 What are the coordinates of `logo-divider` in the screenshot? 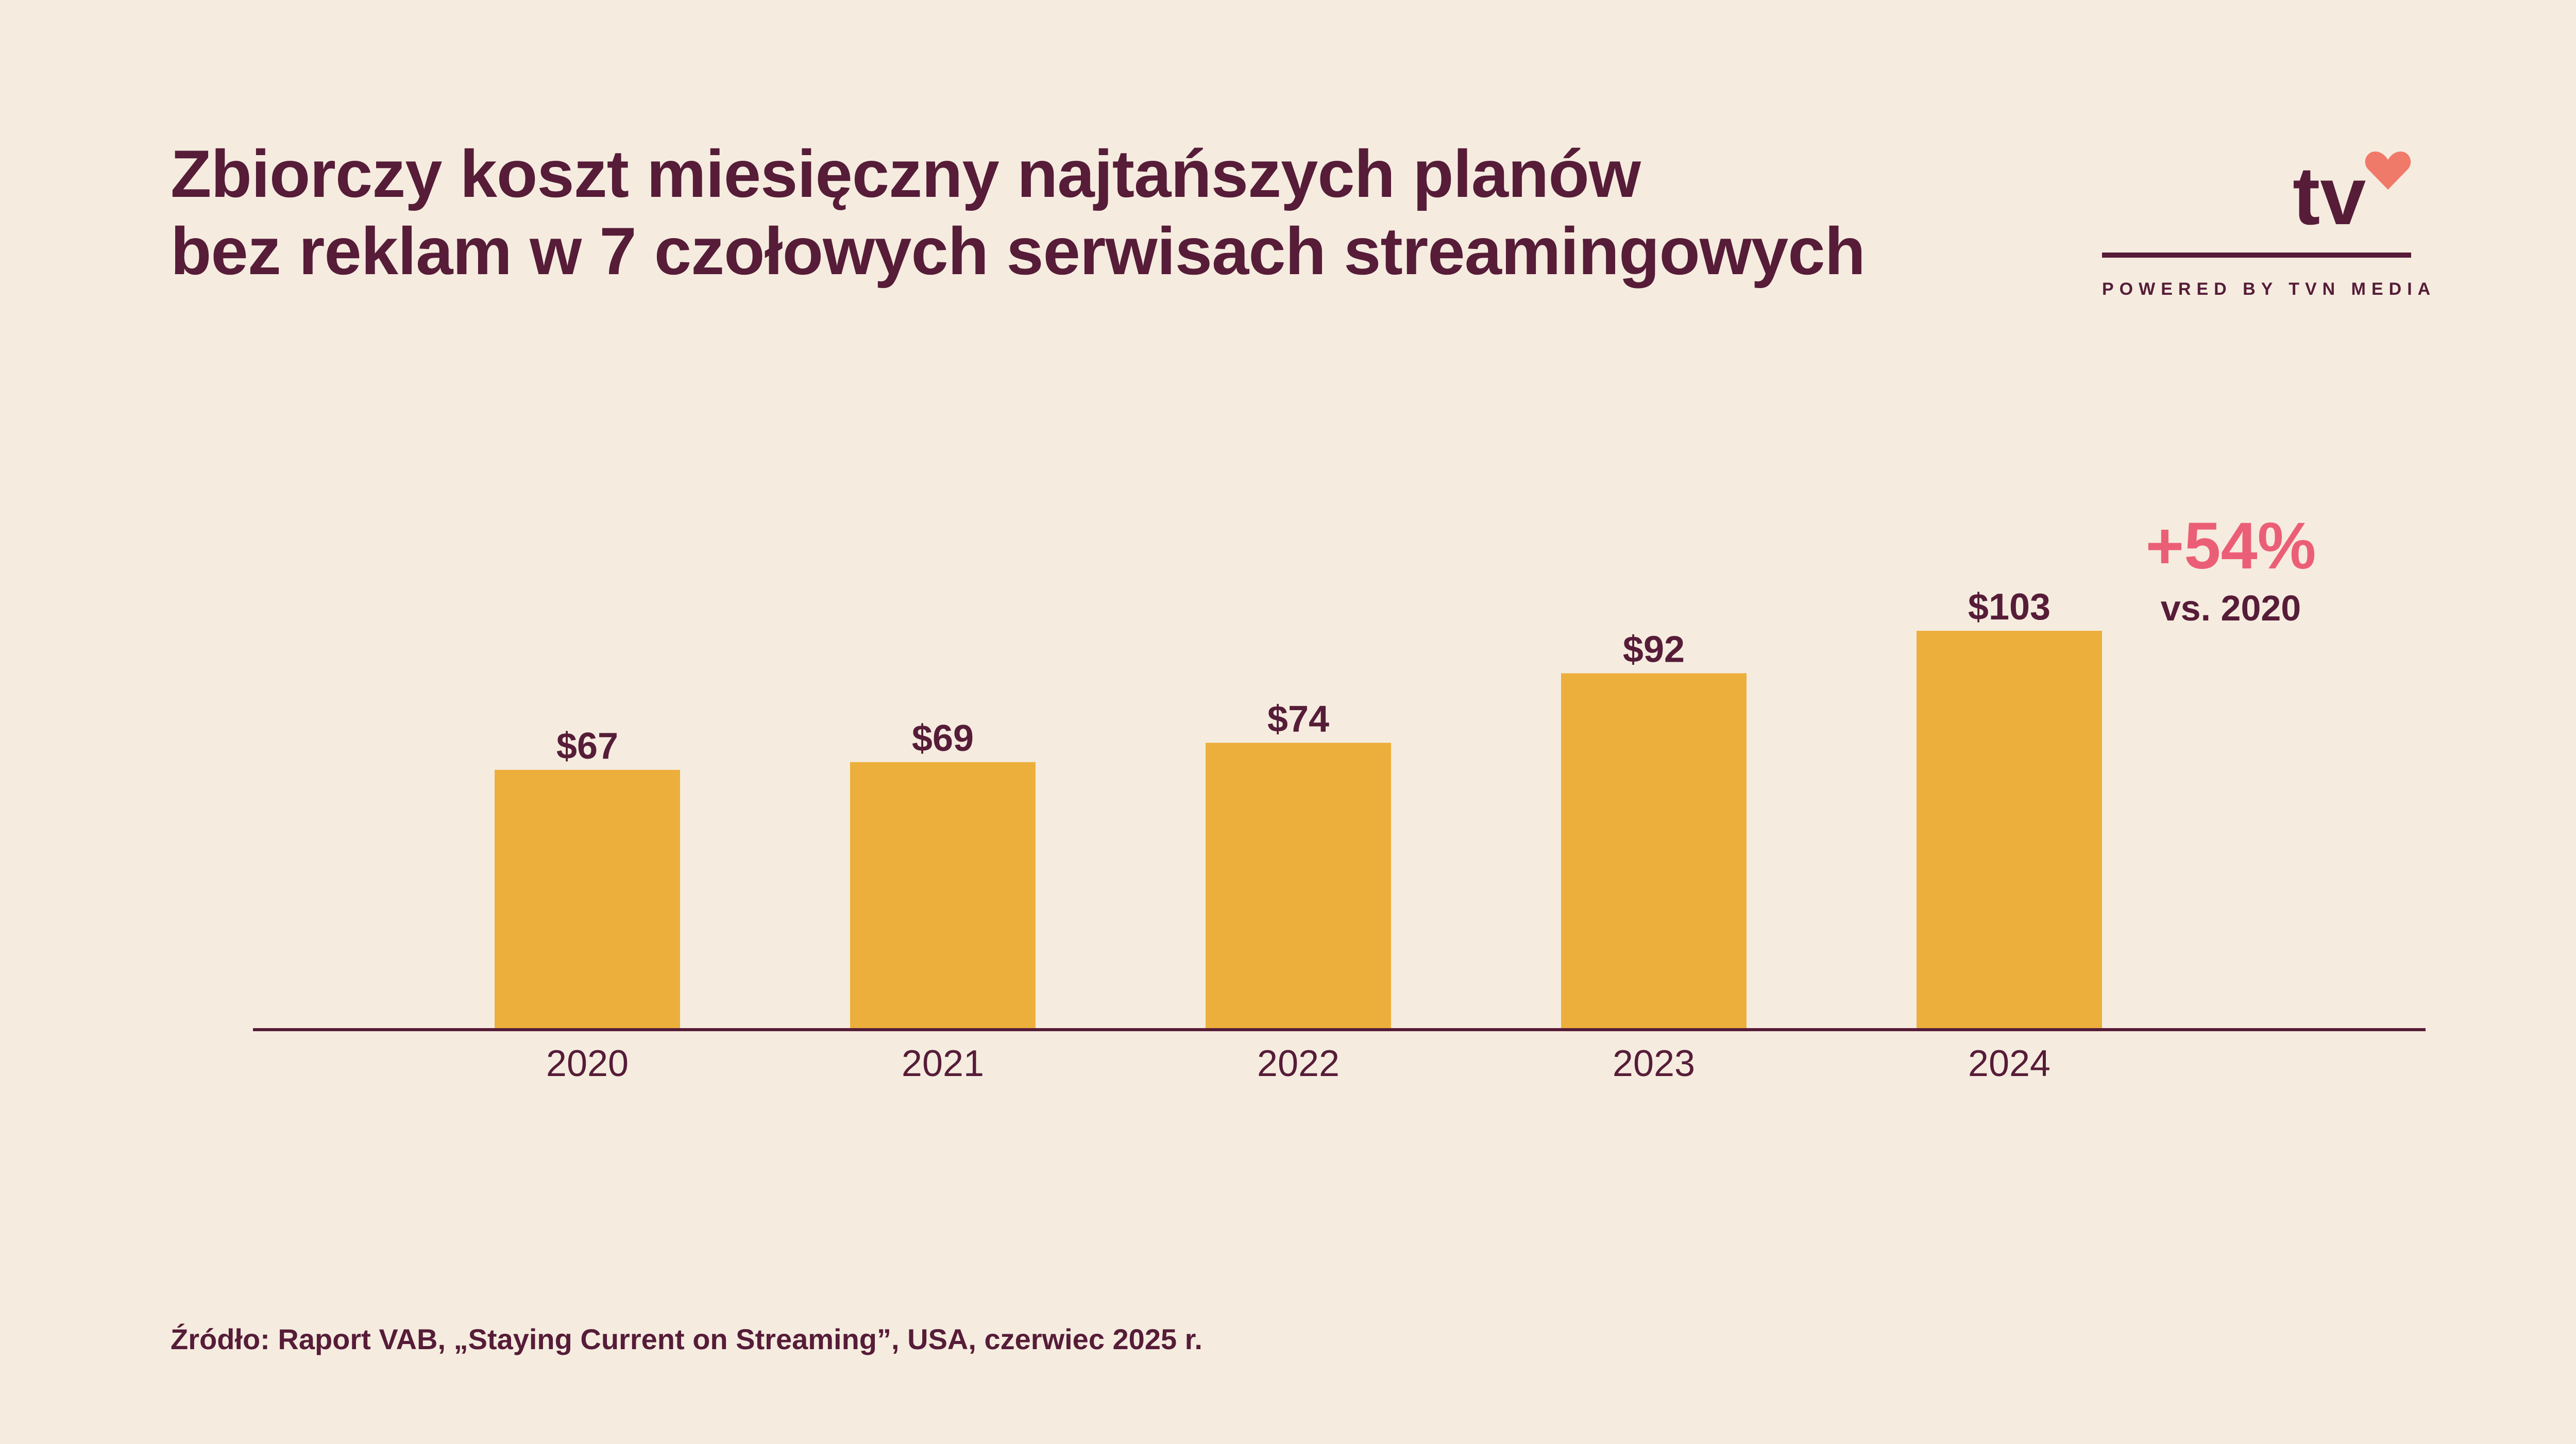 It's located at (2256, 255).